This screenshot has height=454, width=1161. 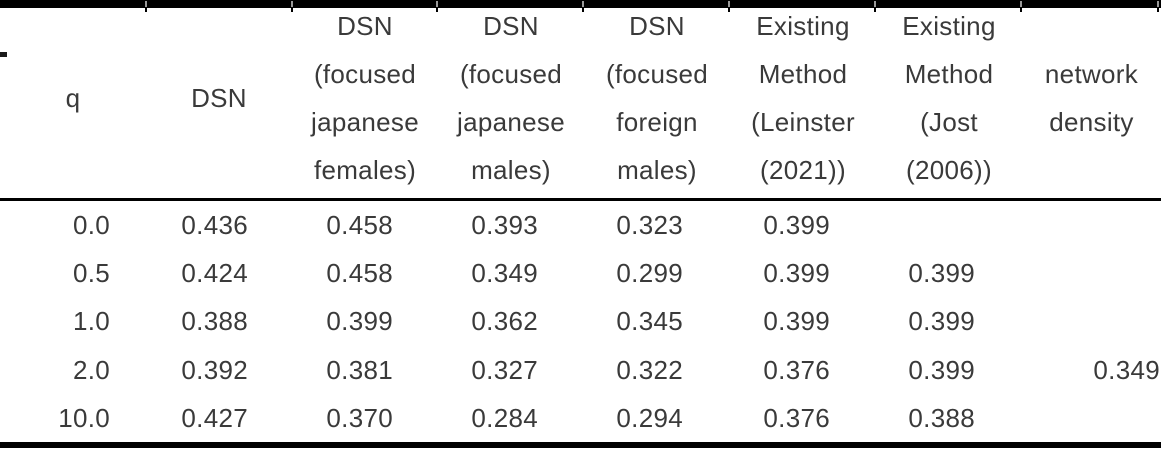 What do you see at coordinates (214, 369) in the screenshot?
I see `cell-dsn: 0.392` at bounding box center [214, 369].